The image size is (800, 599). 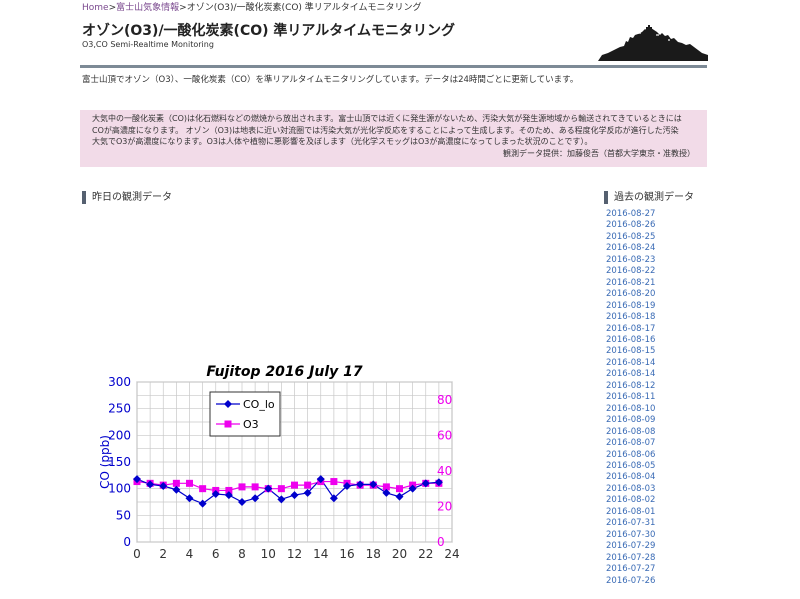 I want to click on y-tick-label: 300, so click(x=119, y=382).